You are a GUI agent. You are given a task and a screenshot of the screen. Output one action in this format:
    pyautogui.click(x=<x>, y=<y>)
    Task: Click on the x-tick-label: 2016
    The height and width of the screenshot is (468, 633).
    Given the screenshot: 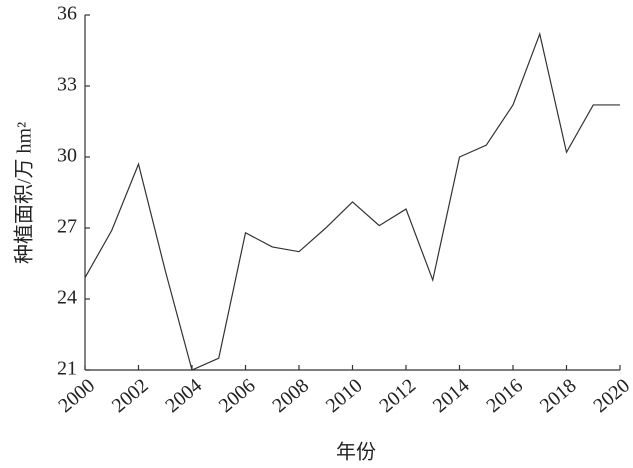 What is the action you would take?
    pyautogui.click(x=504, y=395)
    